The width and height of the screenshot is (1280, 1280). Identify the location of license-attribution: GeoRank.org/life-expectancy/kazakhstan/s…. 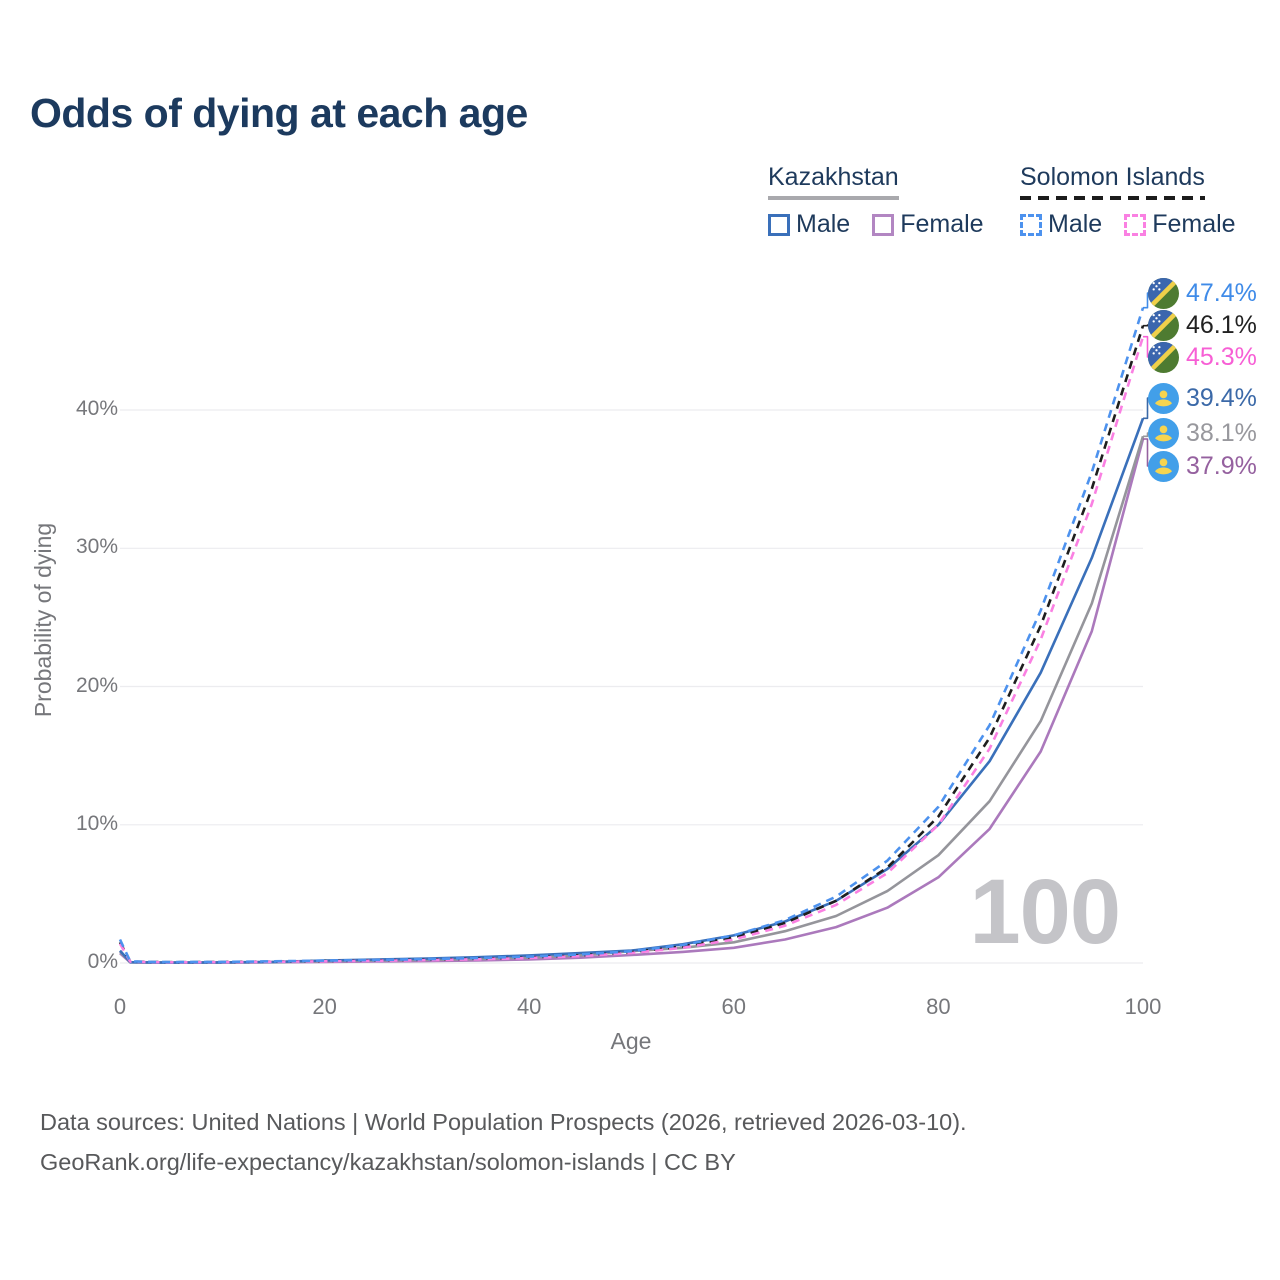
(388, 1162).